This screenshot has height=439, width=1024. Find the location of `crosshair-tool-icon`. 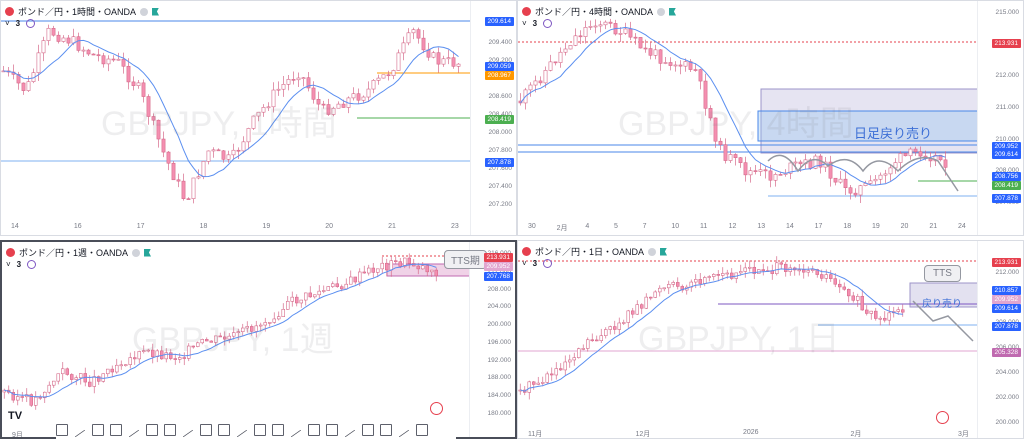

crosshair-tool-icon is located at coordinates (62, 430).